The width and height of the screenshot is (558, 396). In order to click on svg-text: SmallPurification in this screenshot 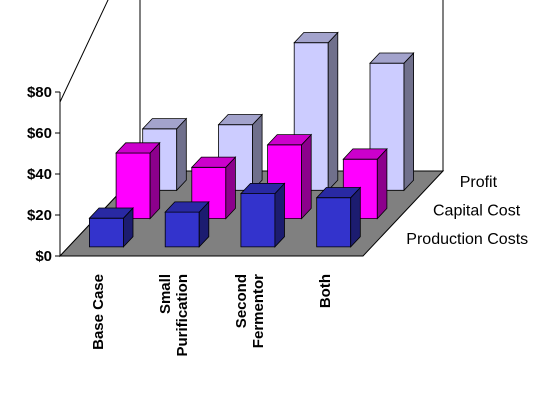, I will do `click(174, 315)`.